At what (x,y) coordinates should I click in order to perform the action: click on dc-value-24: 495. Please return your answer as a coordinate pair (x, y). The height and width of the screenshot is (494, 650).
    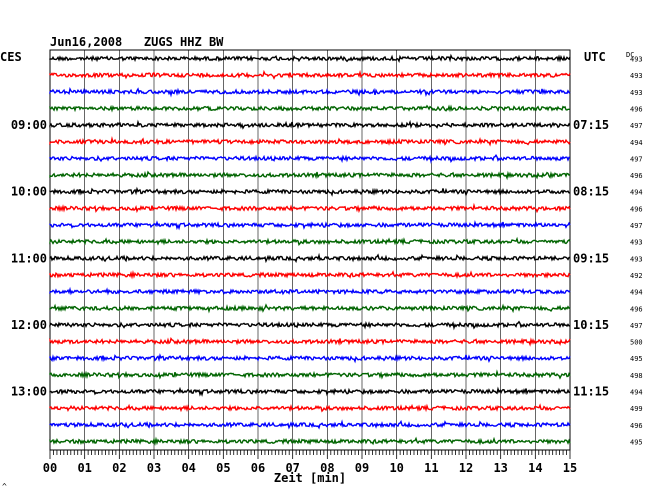
    Looking at the image, I should click on (636, 442).